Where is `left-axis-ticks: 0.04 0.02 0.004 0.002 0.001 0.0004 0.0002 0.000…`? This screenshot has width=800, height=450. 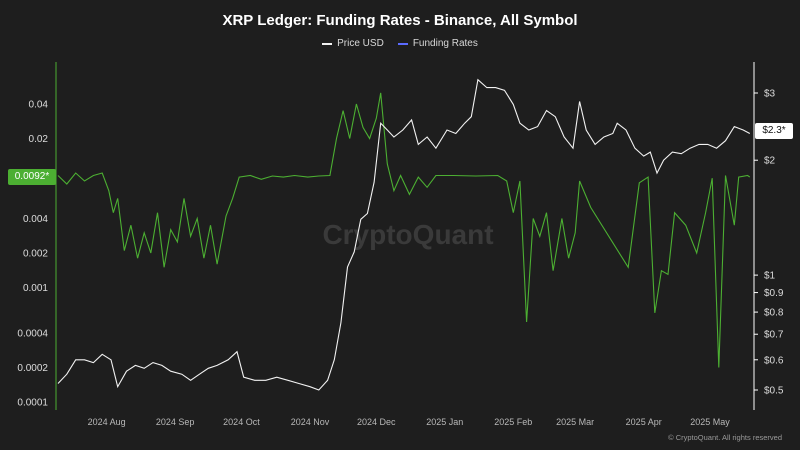
left-axis-ticks: 0.04 0.02 0.004 0.002 0.001 0.0004 0.0002 0.000… is located at coordinates (32, 254).